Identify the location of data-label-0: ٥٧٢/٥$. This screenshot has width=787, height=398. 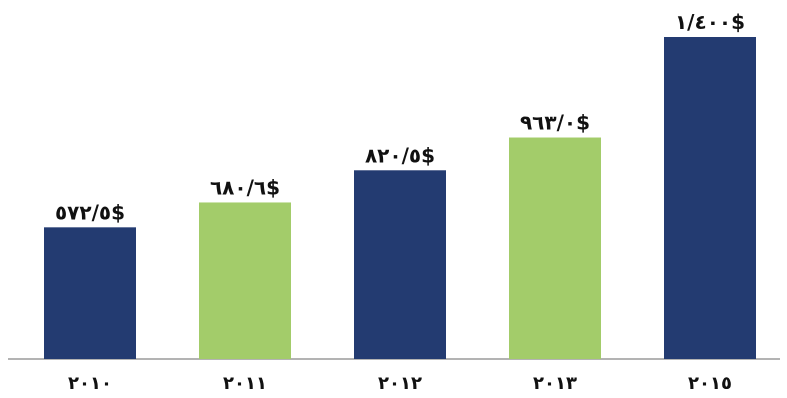
(90, 212).